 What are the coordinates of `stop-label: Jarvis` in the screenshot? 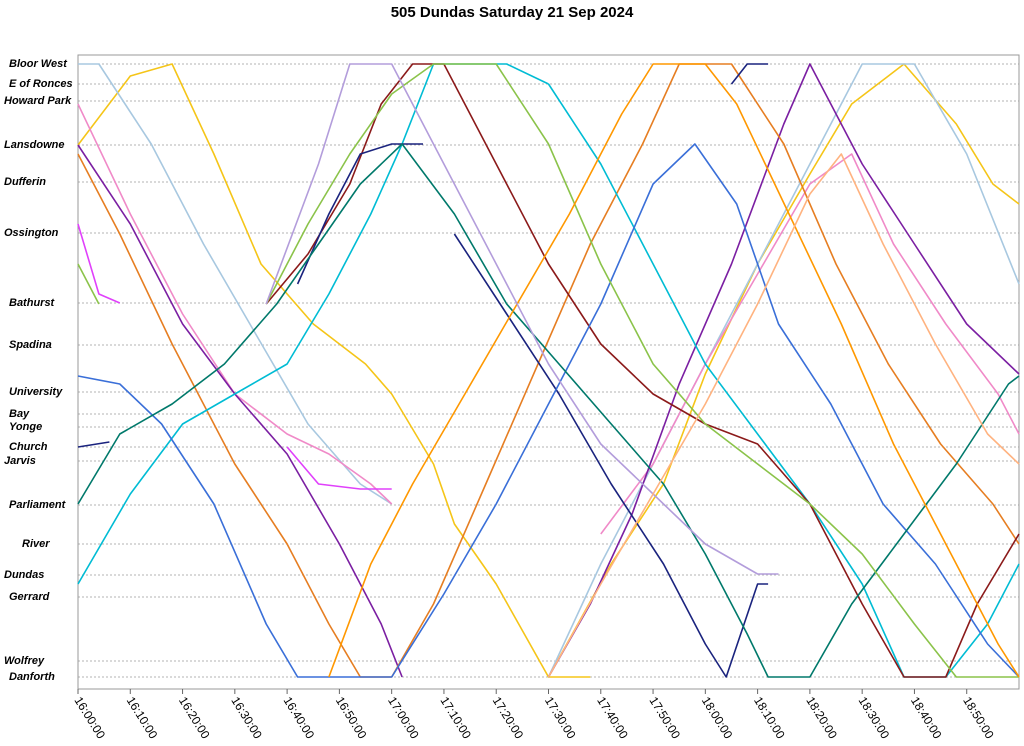 It's located at (20, 461).